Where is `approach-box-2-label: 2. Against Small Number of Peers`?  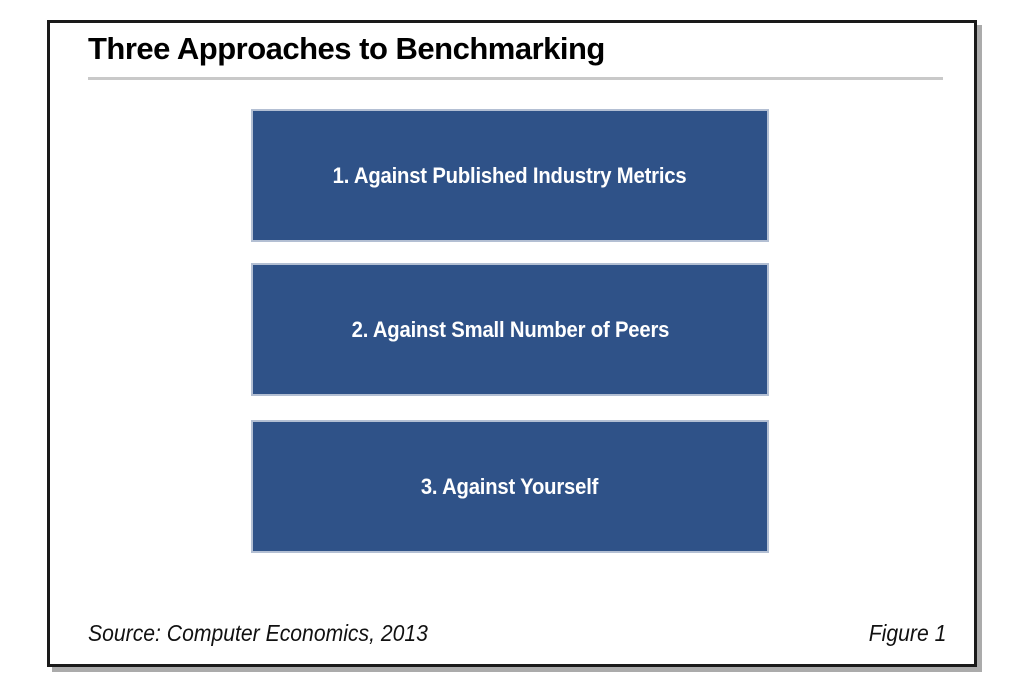
approach-box-2-label: 2. Against Small Number of Peers is located at coordinates (510, 329).